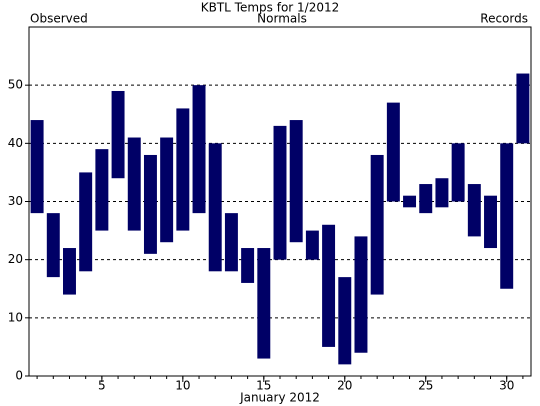  Describe the element at coordinates (270, 8) in the screenshot. I see `chart-title: KBTL Temps for 1/2012` at that location.